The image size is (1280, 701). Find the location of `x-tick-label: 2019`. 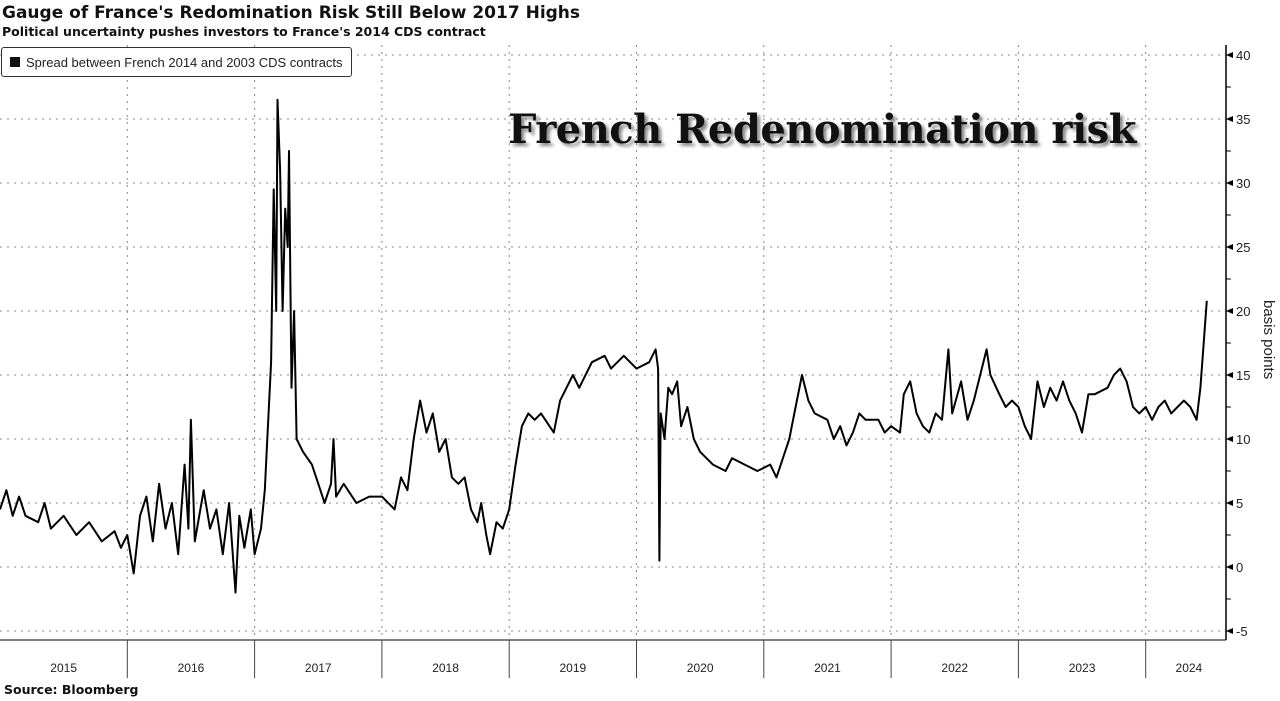

x-tick-label: 2019 is located at coordinates (572, 668).